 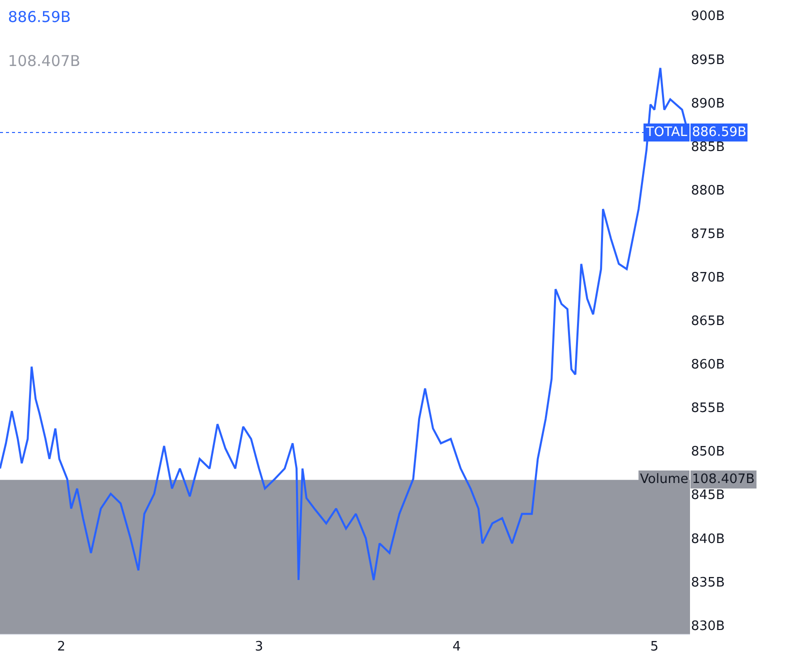 I want to click on y-tick-label: 860B, so click(x=708, y=365).